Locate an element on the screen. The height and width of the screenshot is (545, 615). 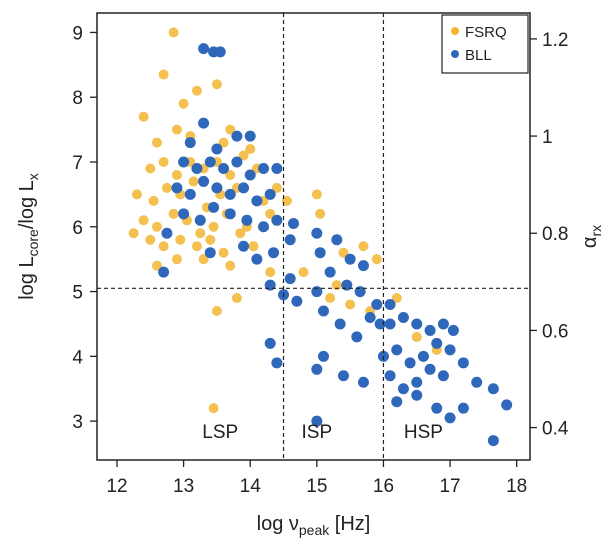
y-label-part-3: /log L is located at coordinates (27, 204).